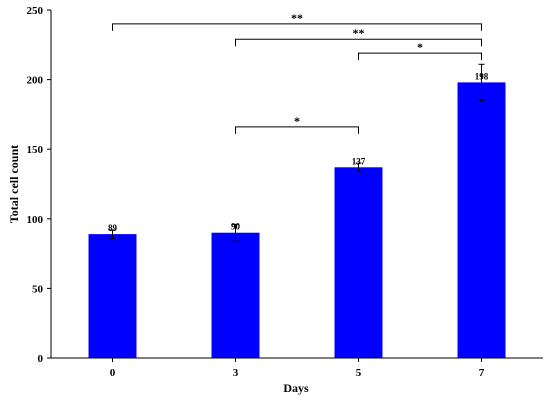  Describe the element at coordinates (113, 228) in the screenshot. I see `data-label: 89` at that location.